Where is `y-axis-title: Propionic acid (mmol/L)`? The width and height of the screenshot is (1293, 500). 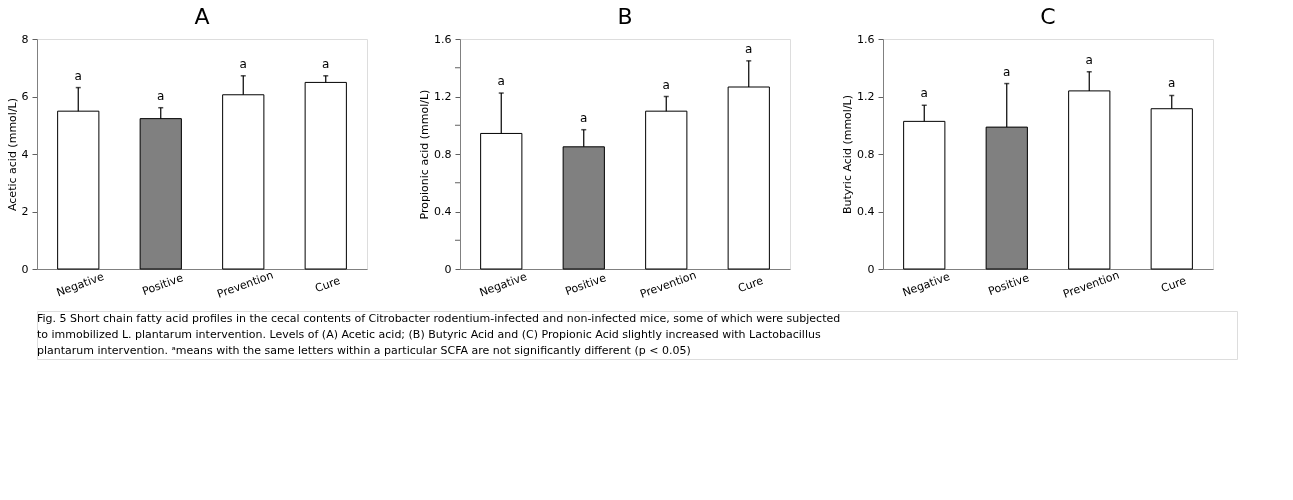 y-axis-title: Propionic acid (mmol/L) is located at coordinates (425, 154).